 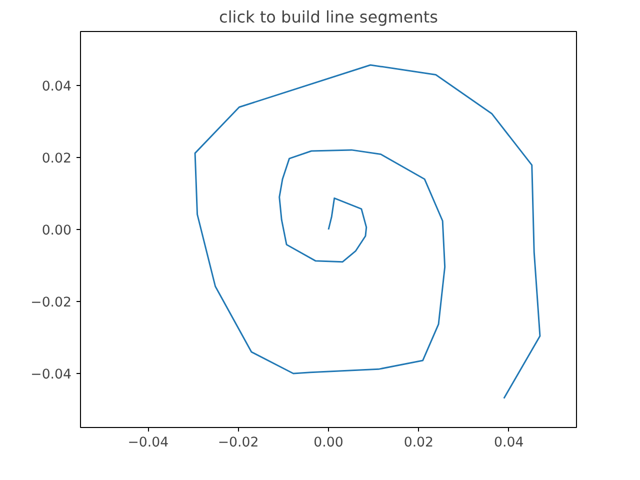 What do you see at coordinates (57, 159) in the screenshot?
I see `y-tick-label: 0.02` at bounding box center [57, 159].